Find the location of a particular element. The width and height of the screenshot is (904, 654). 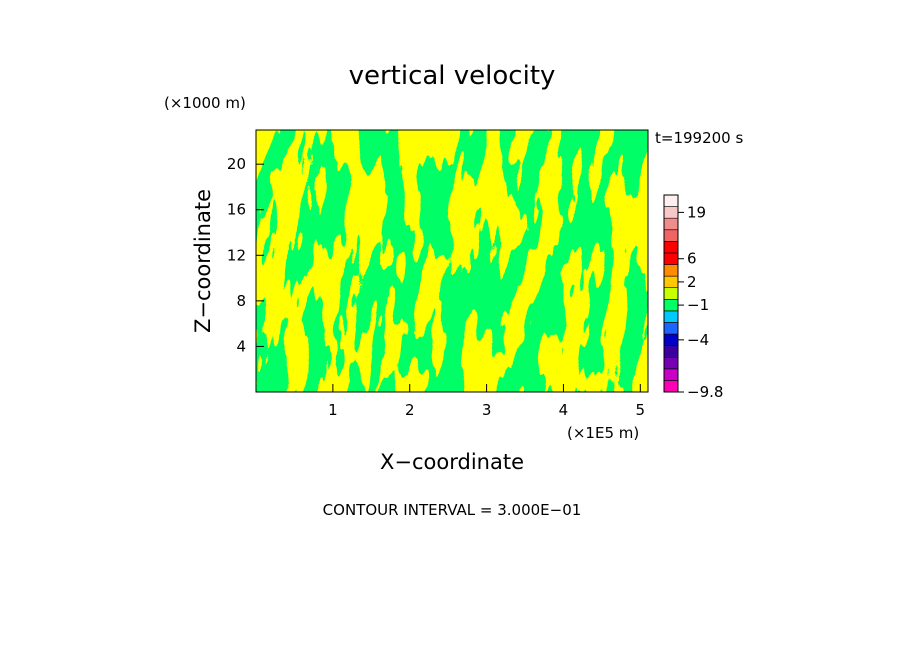

y-tick-label-3: 16 is located at coordinates (236, 210).